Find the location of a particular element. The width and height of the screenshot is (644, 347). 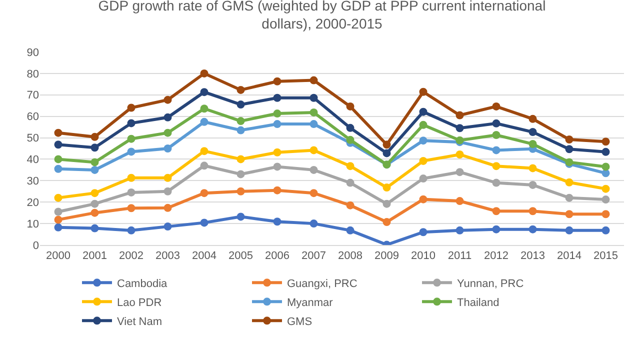

x-tick-label: 2009 is located at coordinates (386, 256).